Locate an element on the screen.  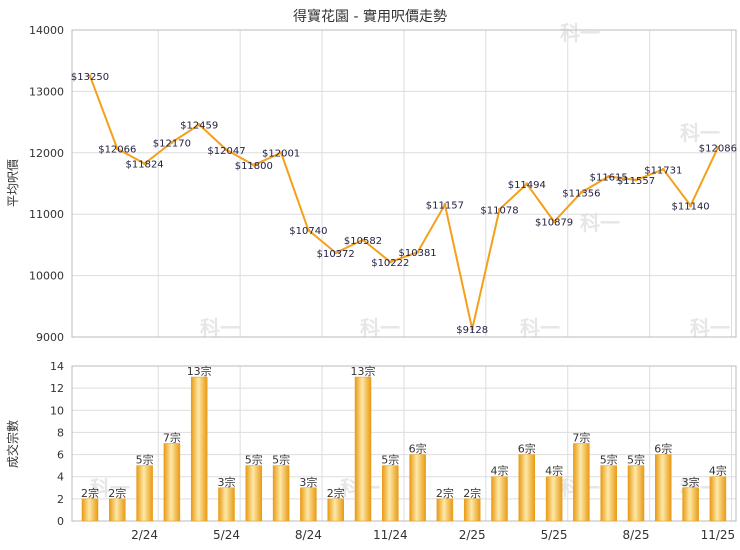
bar-y-tick-label: 6 is located at coordinates (60, 455).